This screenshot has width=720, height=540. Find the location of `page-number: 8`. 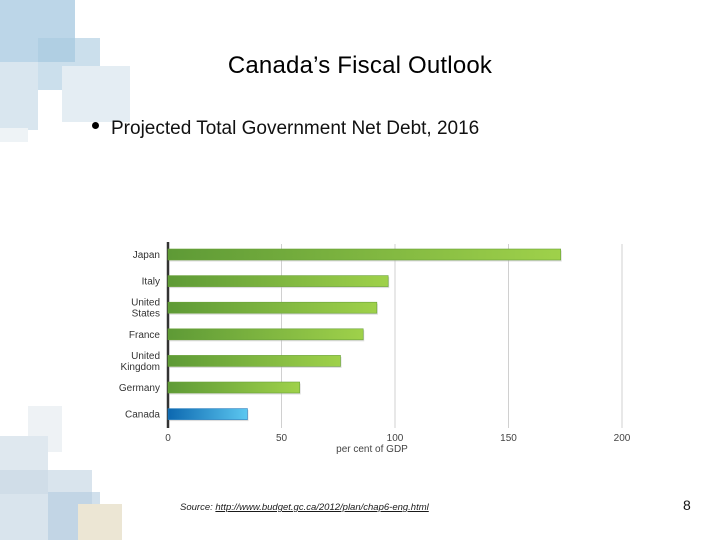

page-number: 8 is located at coordinates (687, 505).